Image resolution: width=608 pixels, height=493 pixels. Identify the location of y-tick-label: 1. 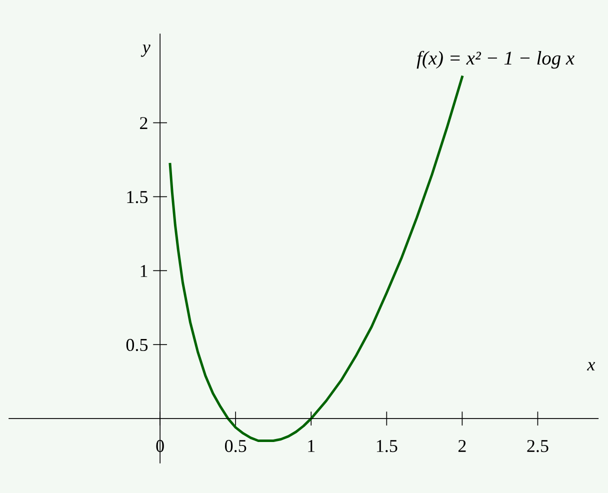
(144, 271).